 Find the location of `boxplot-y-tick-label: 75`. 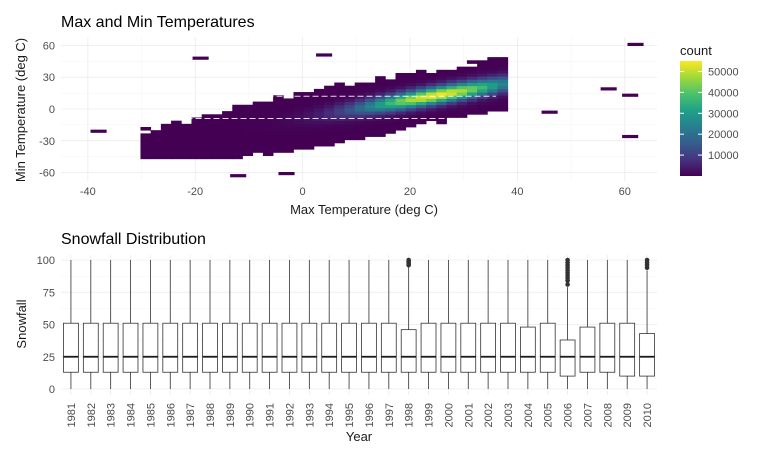

boxplot-y-tick-label: 75 is located at coordinates (49, 293).